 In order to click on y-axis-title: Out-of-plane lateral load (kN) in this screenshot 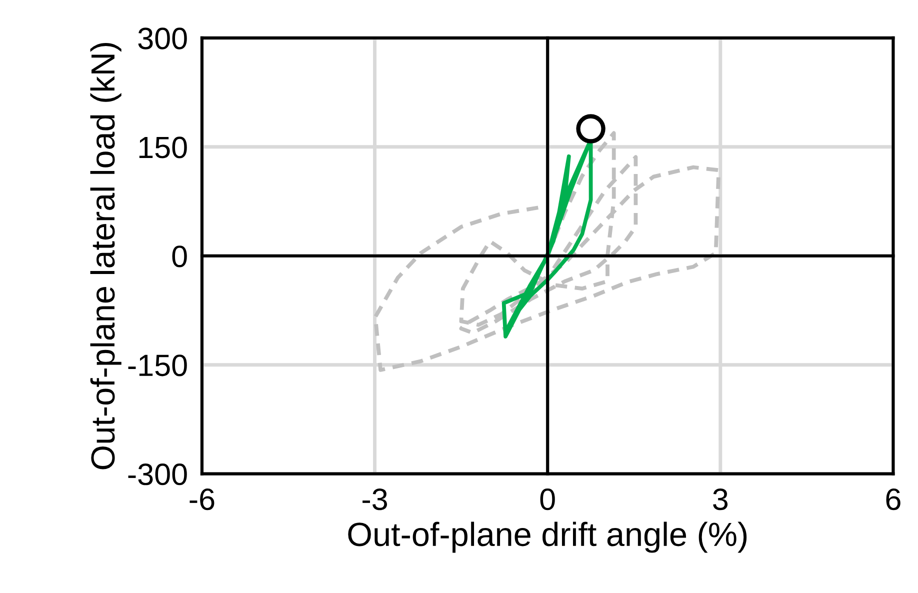, I will do `click(106, 256)`.